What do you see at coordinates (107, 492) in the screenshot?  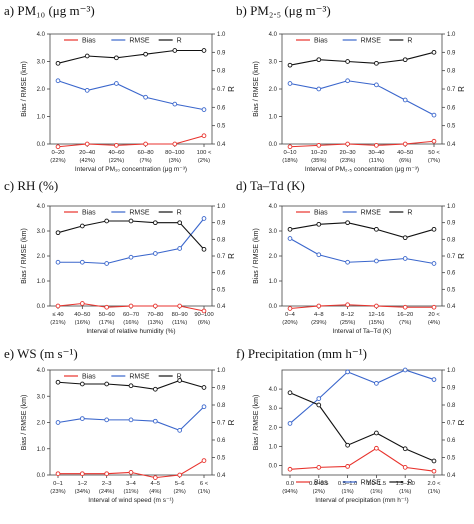 I see `xtick-percent: (24%)` at bounding box center [107, 492].